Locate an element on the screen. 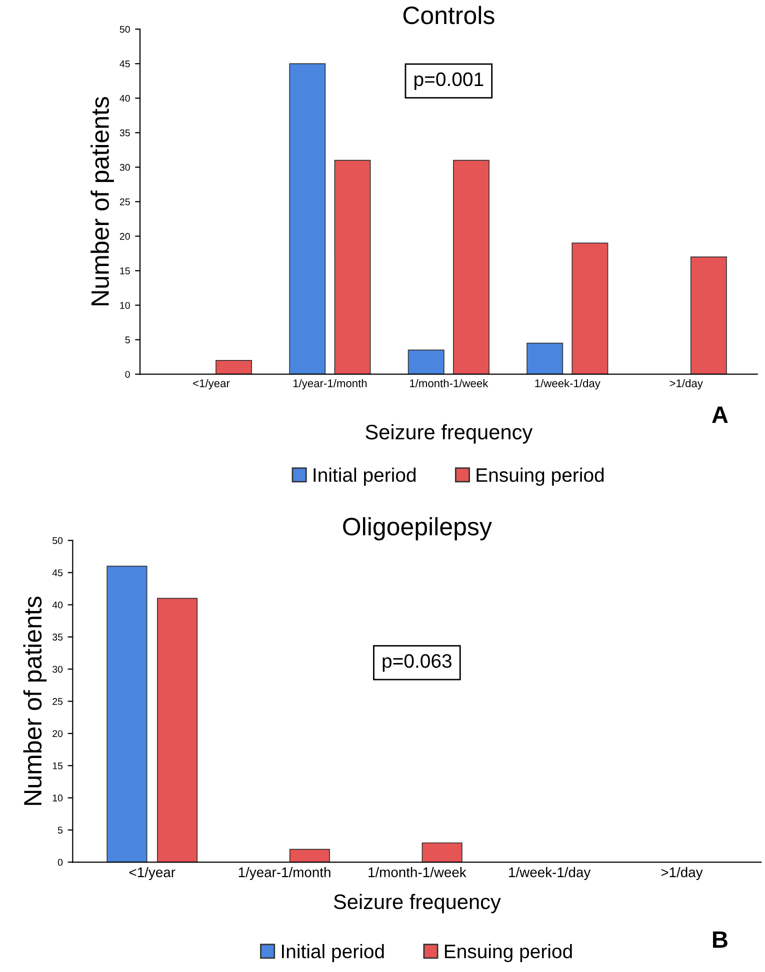  annotation: p=0.063 is located at coordinates (417, 663).